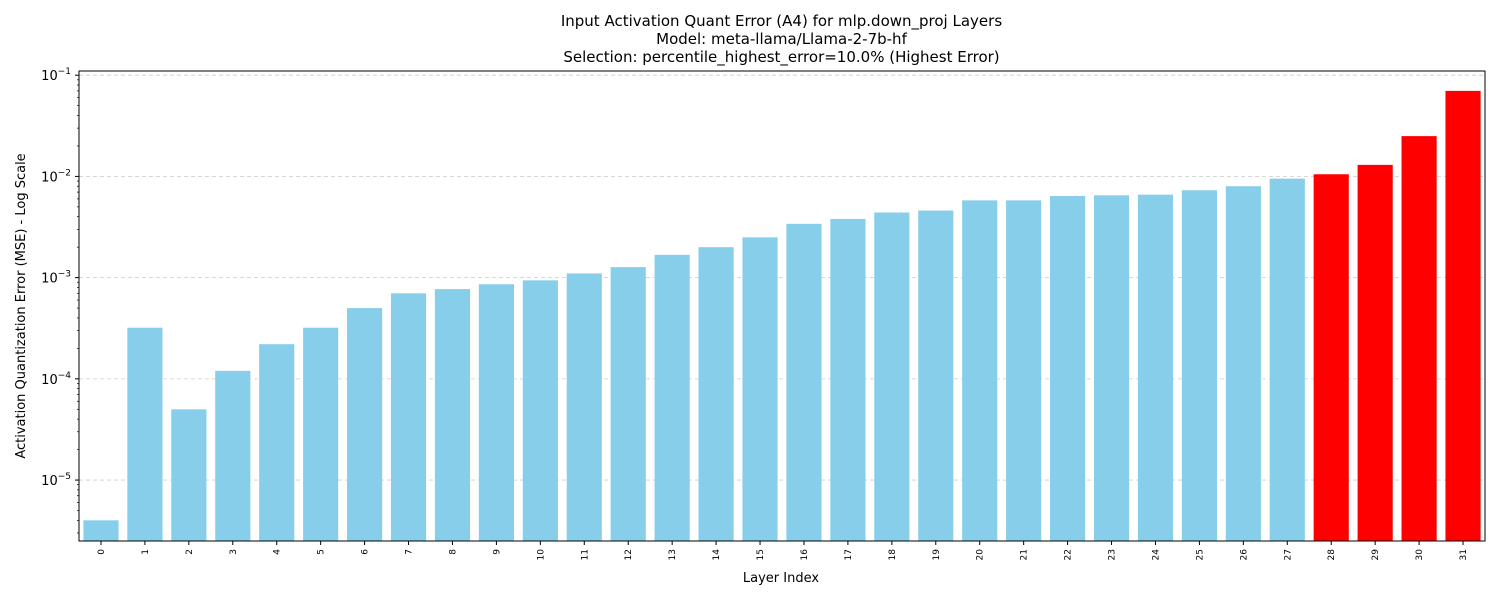  I want to click on x-tick-label: 21, so click(1025, 554).